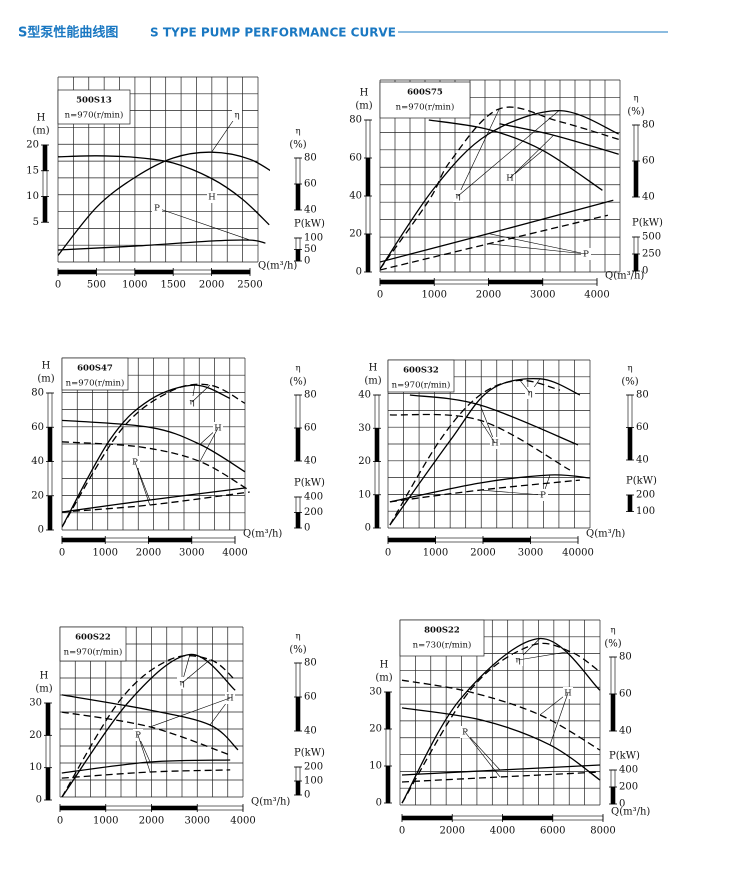 The height and width of the screenshot is (888, 740). I want to click on label-bg, so click(212, 197).